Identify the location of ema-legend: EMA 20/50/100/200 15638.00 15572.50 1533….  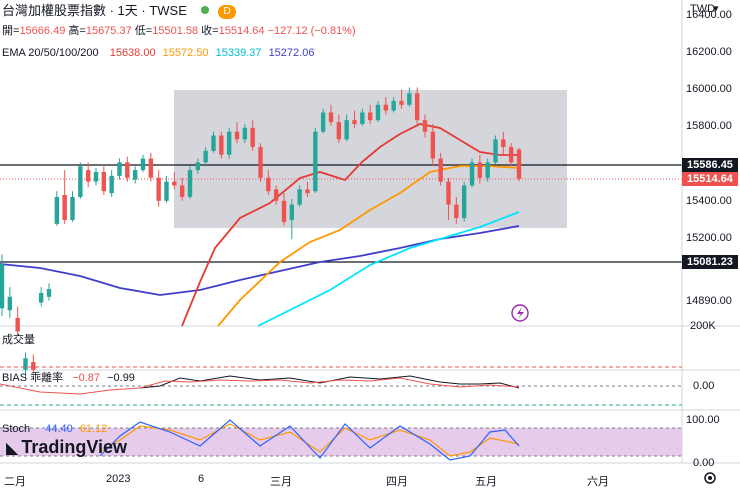
(158, 53).